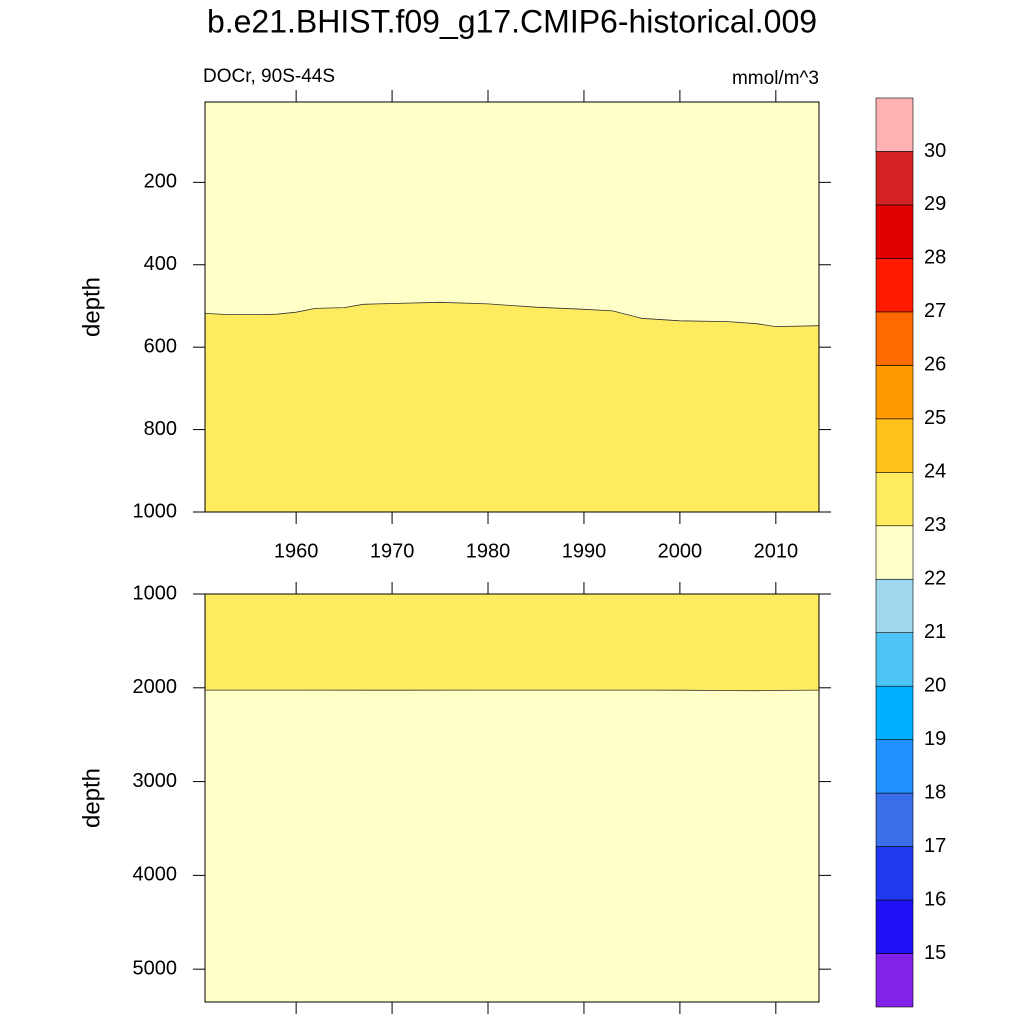 The image size is (1024, 1024). I want to click on colorbar-label: 19, so click(935, 739).